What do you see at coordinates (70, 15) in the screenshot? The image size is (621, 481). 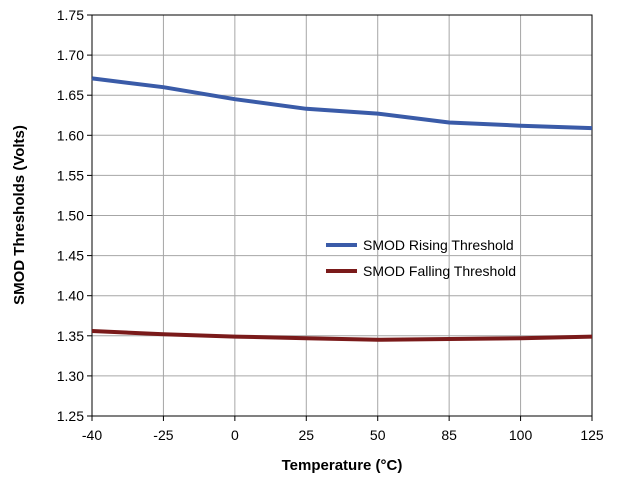 I see `y-tick-label: 1.75` at bounding box center [70, 15].